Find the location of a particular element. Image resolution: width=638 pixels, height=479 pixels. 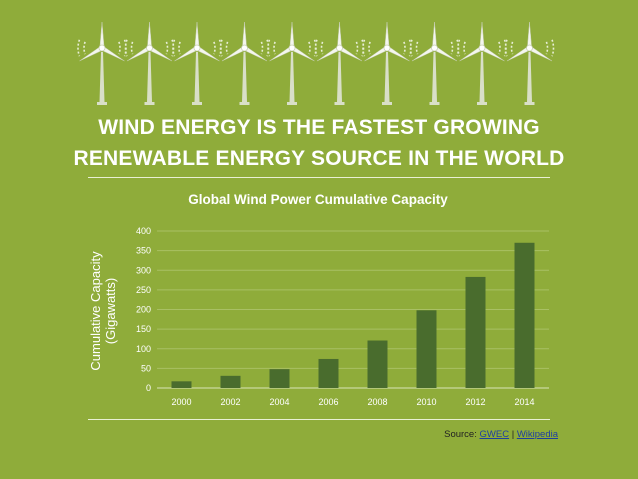

x-tick-label: 2006 is located at coordinates (328, 402).